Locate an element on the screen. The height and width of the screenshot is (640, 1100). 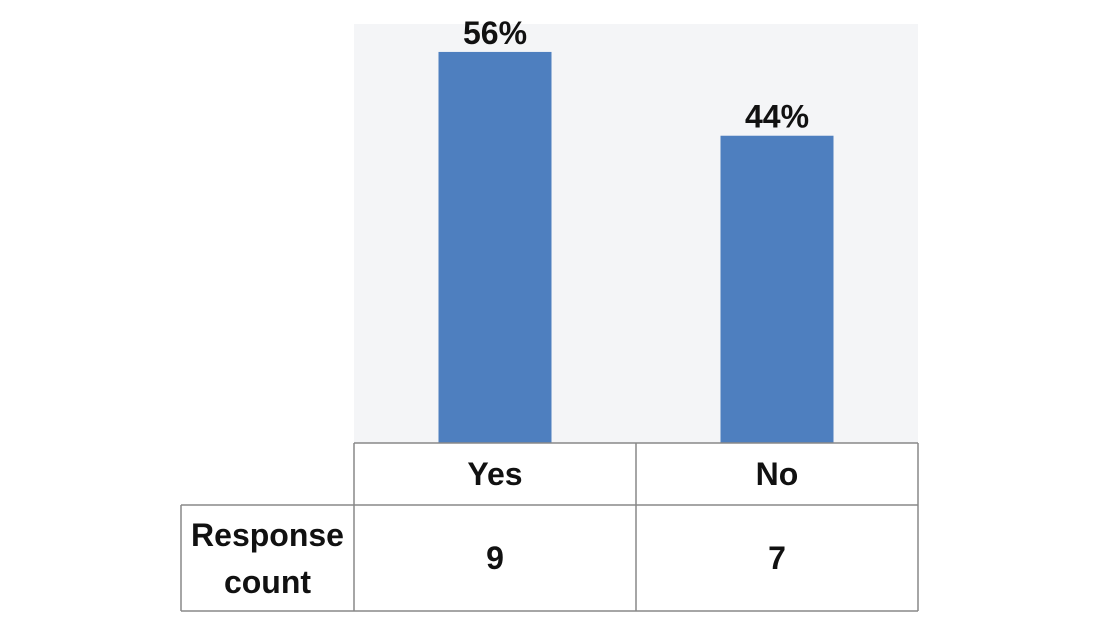
table-category-row: Yes No is located at coordinates (632, 474).